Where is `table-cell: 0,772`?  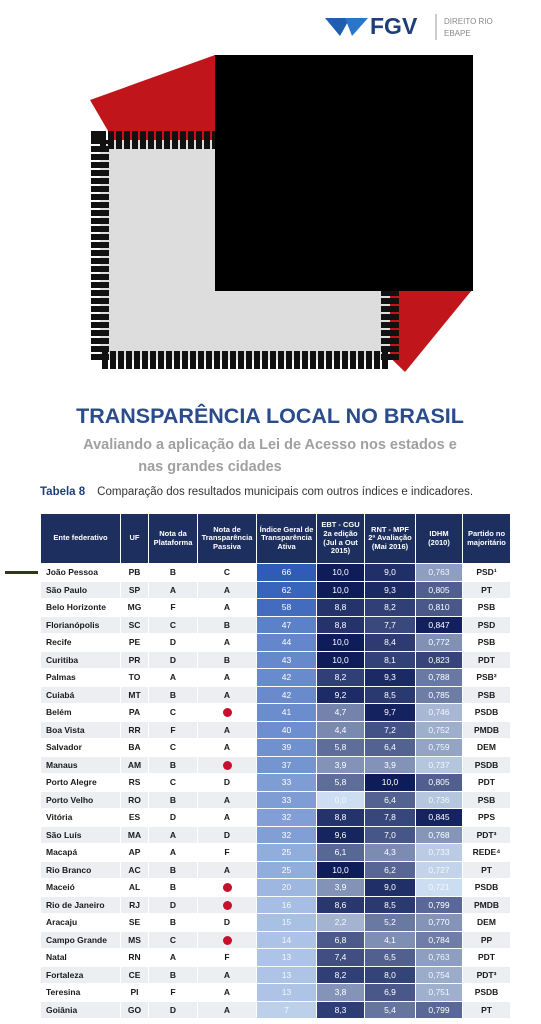
table-cell: 0,772 is located at coordinates (439, 642).